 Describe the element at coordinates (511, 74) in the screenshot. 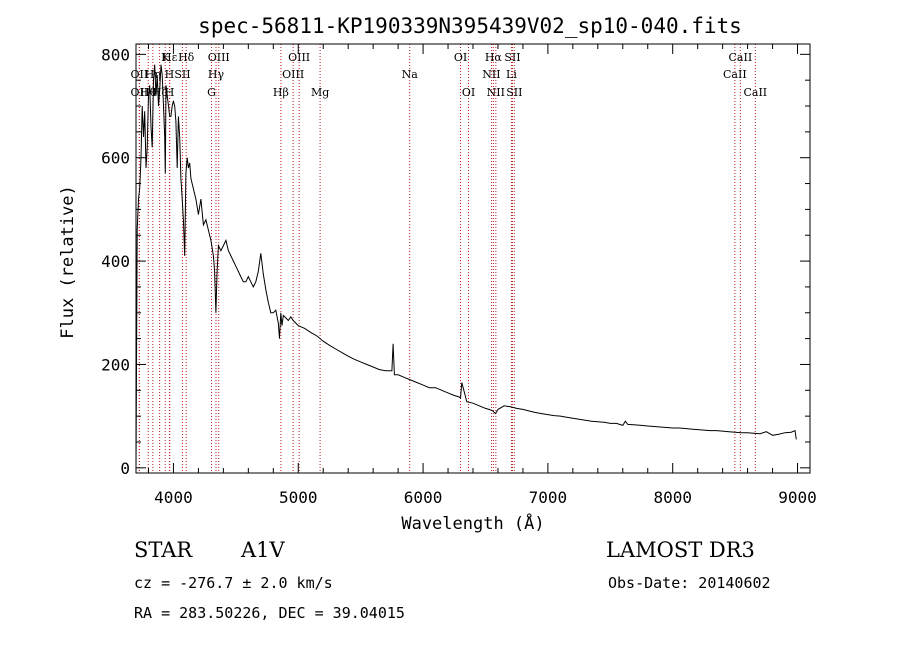

I see `spectral-line-label: Li` at that location.